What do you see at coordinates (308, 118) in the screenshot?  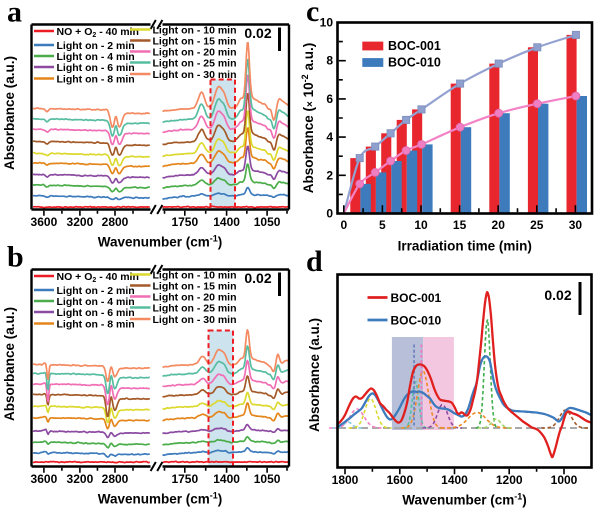 I see `svg-text: Absorbance (× 10-2 a.u.)` at bounding box center [308, 118].